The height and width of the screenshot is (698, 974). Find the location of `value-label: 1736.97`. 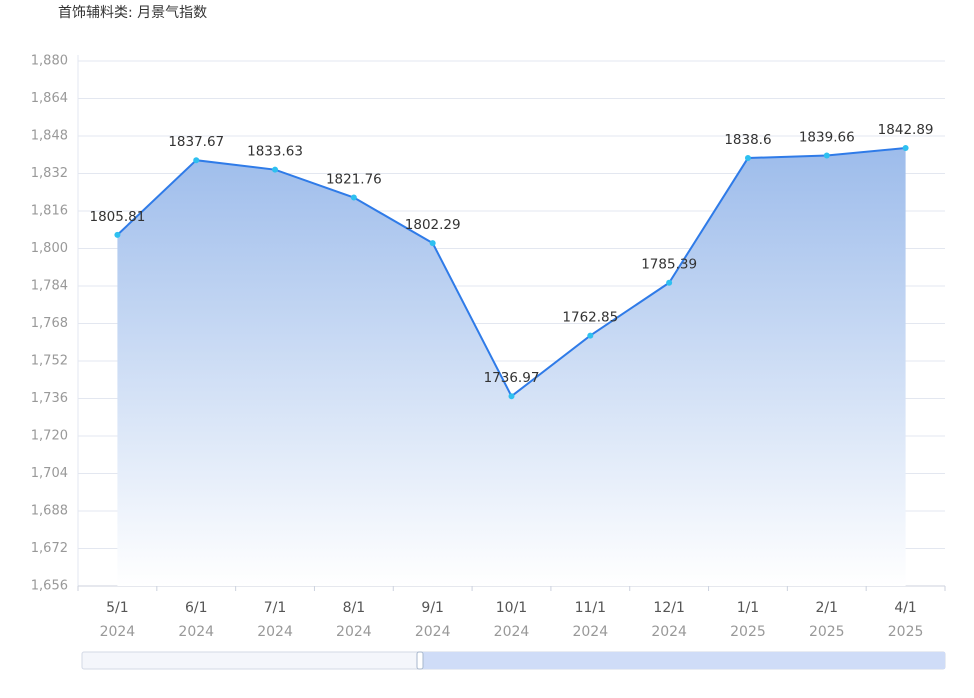

value-label: 1736.97 is located at coordinates (512, 378).